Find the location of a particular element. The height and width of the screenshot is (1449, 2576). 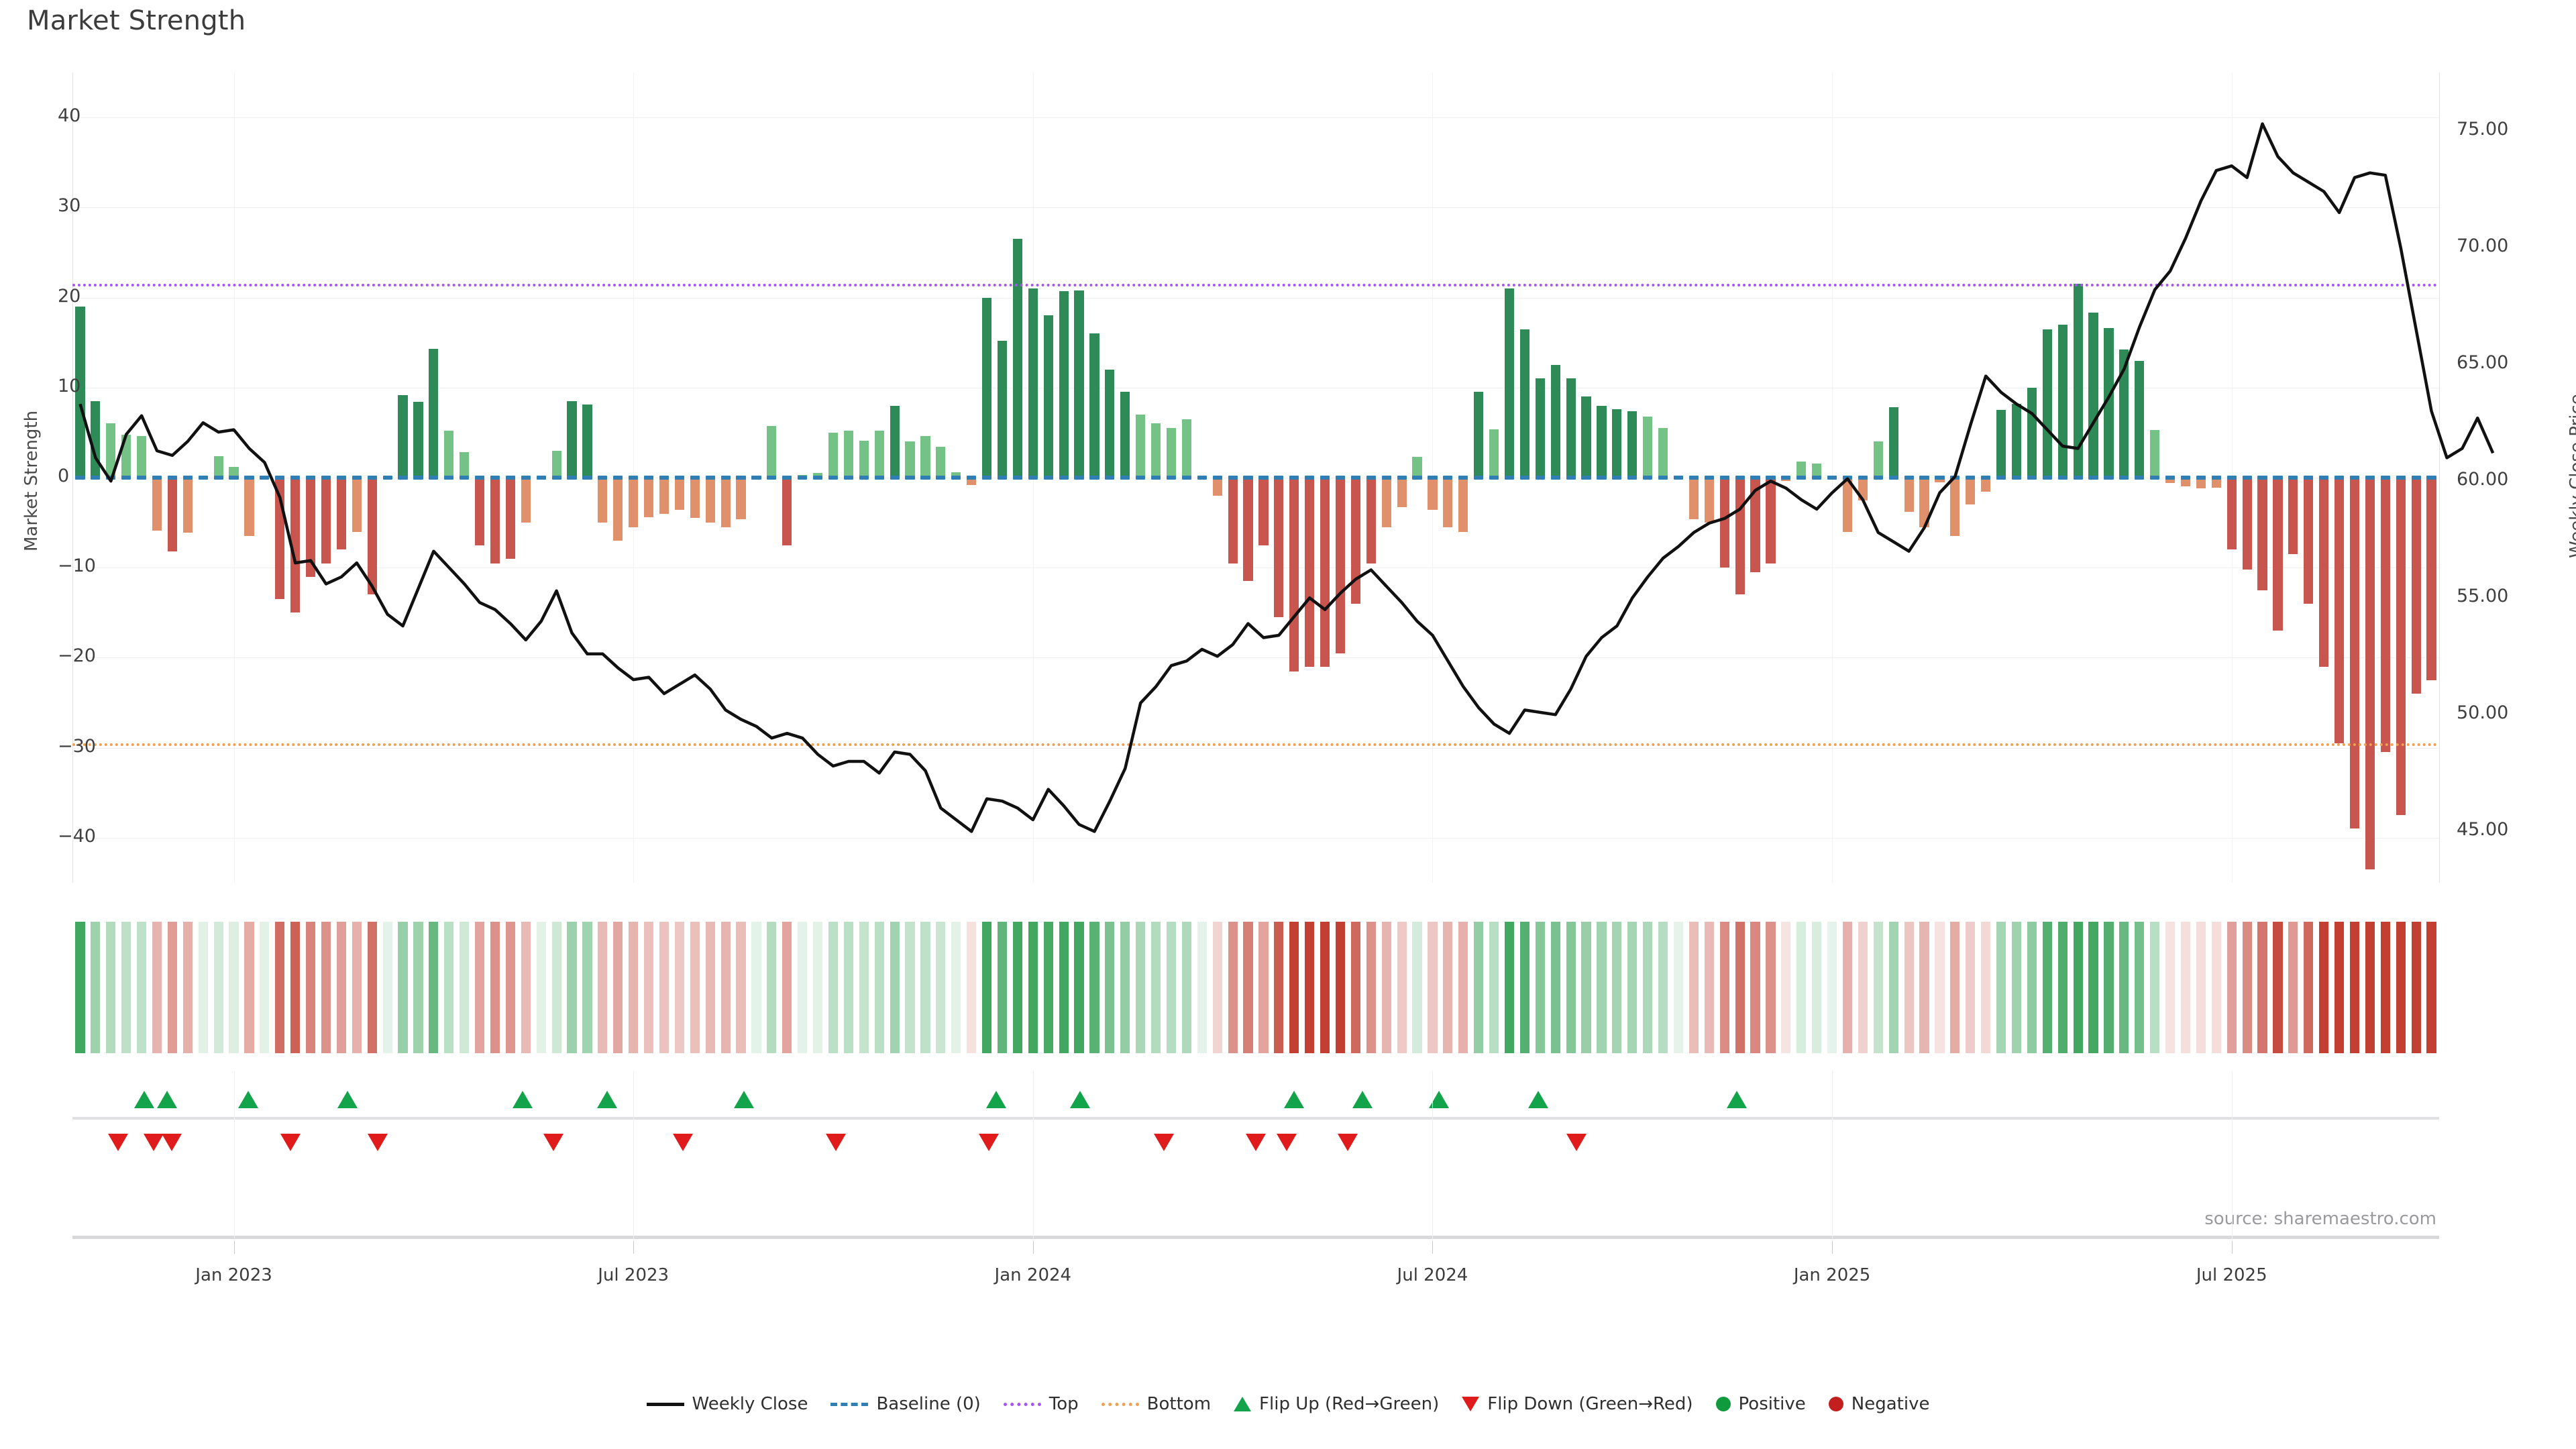

legend-item: Weekly Close is located at coordinates (727, 1404).